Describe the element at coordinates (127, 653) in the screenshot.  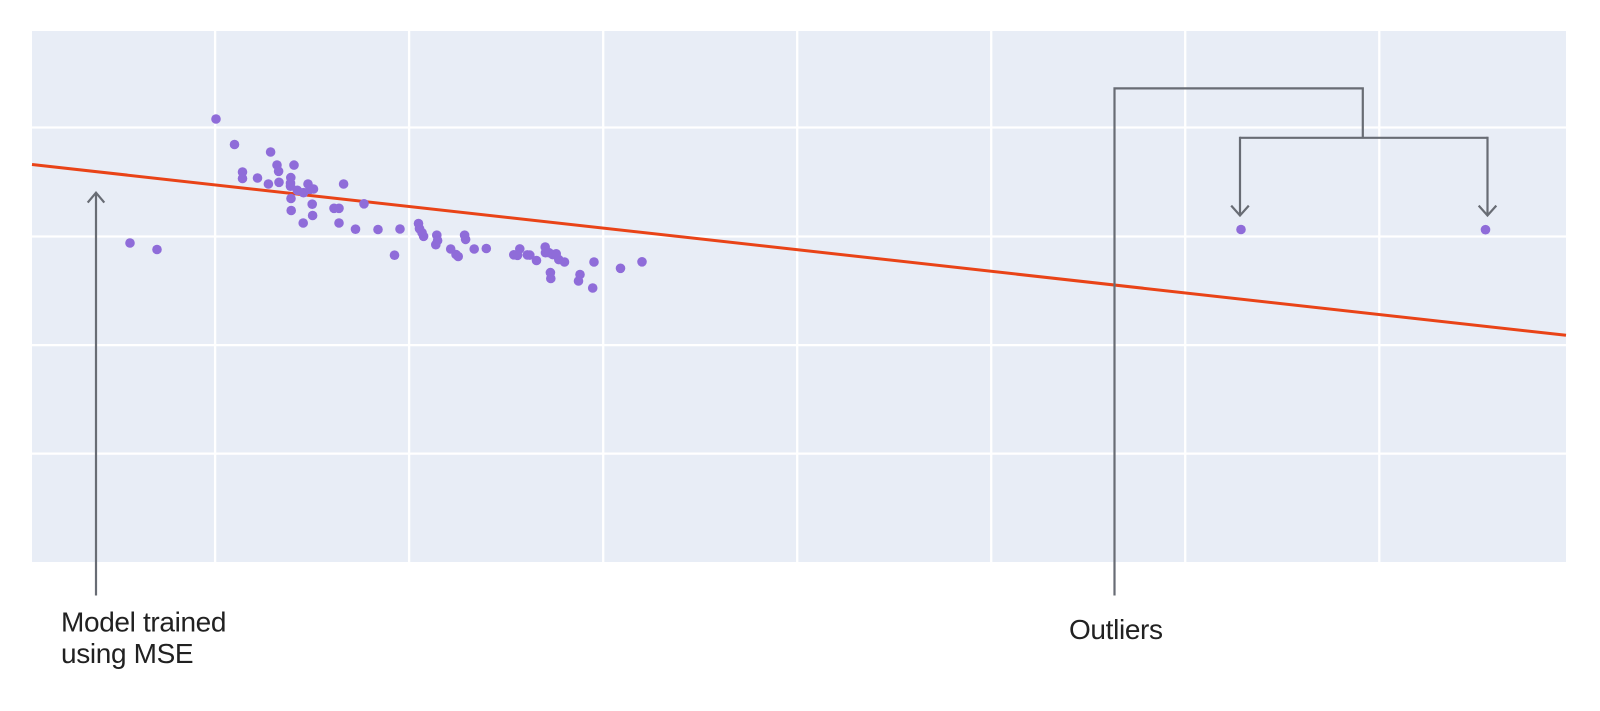
I see `svg-text: using MSE` at that location.